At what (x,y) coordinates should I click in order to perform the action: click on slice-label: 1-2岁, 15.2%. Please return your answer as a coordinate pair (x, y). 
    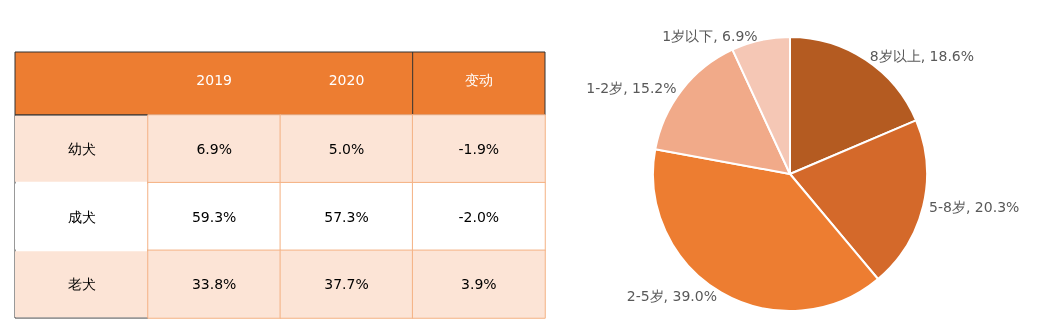
    Looking at the image, I should click on (631, 87).